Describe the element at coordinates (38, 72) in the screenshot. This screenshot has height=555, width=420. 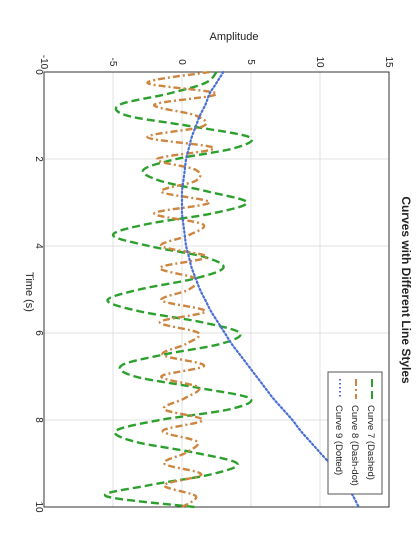
I see `x-tick-label: 0` at that location.